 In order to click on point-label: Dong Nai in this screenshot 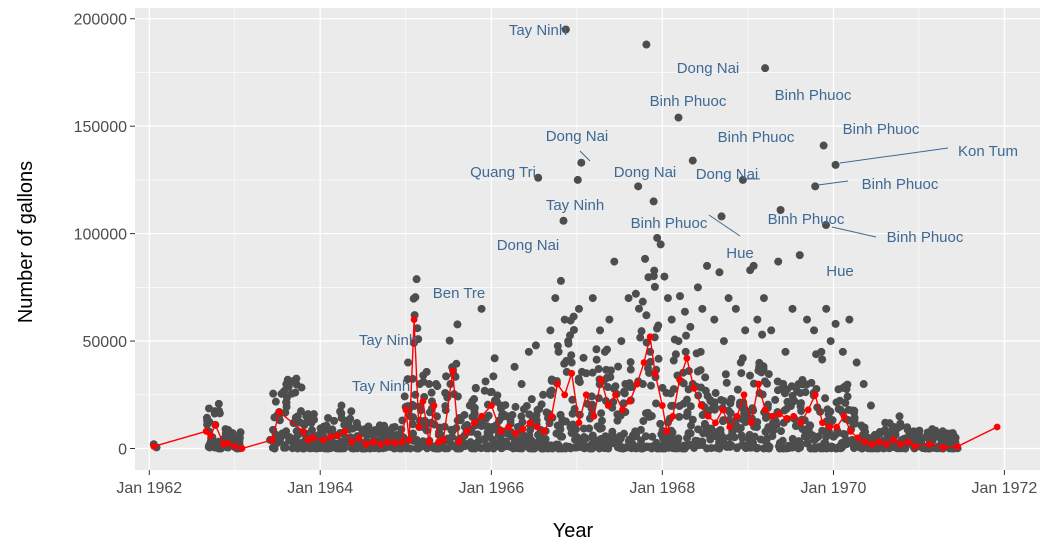, I will do `click(528, 245)`.